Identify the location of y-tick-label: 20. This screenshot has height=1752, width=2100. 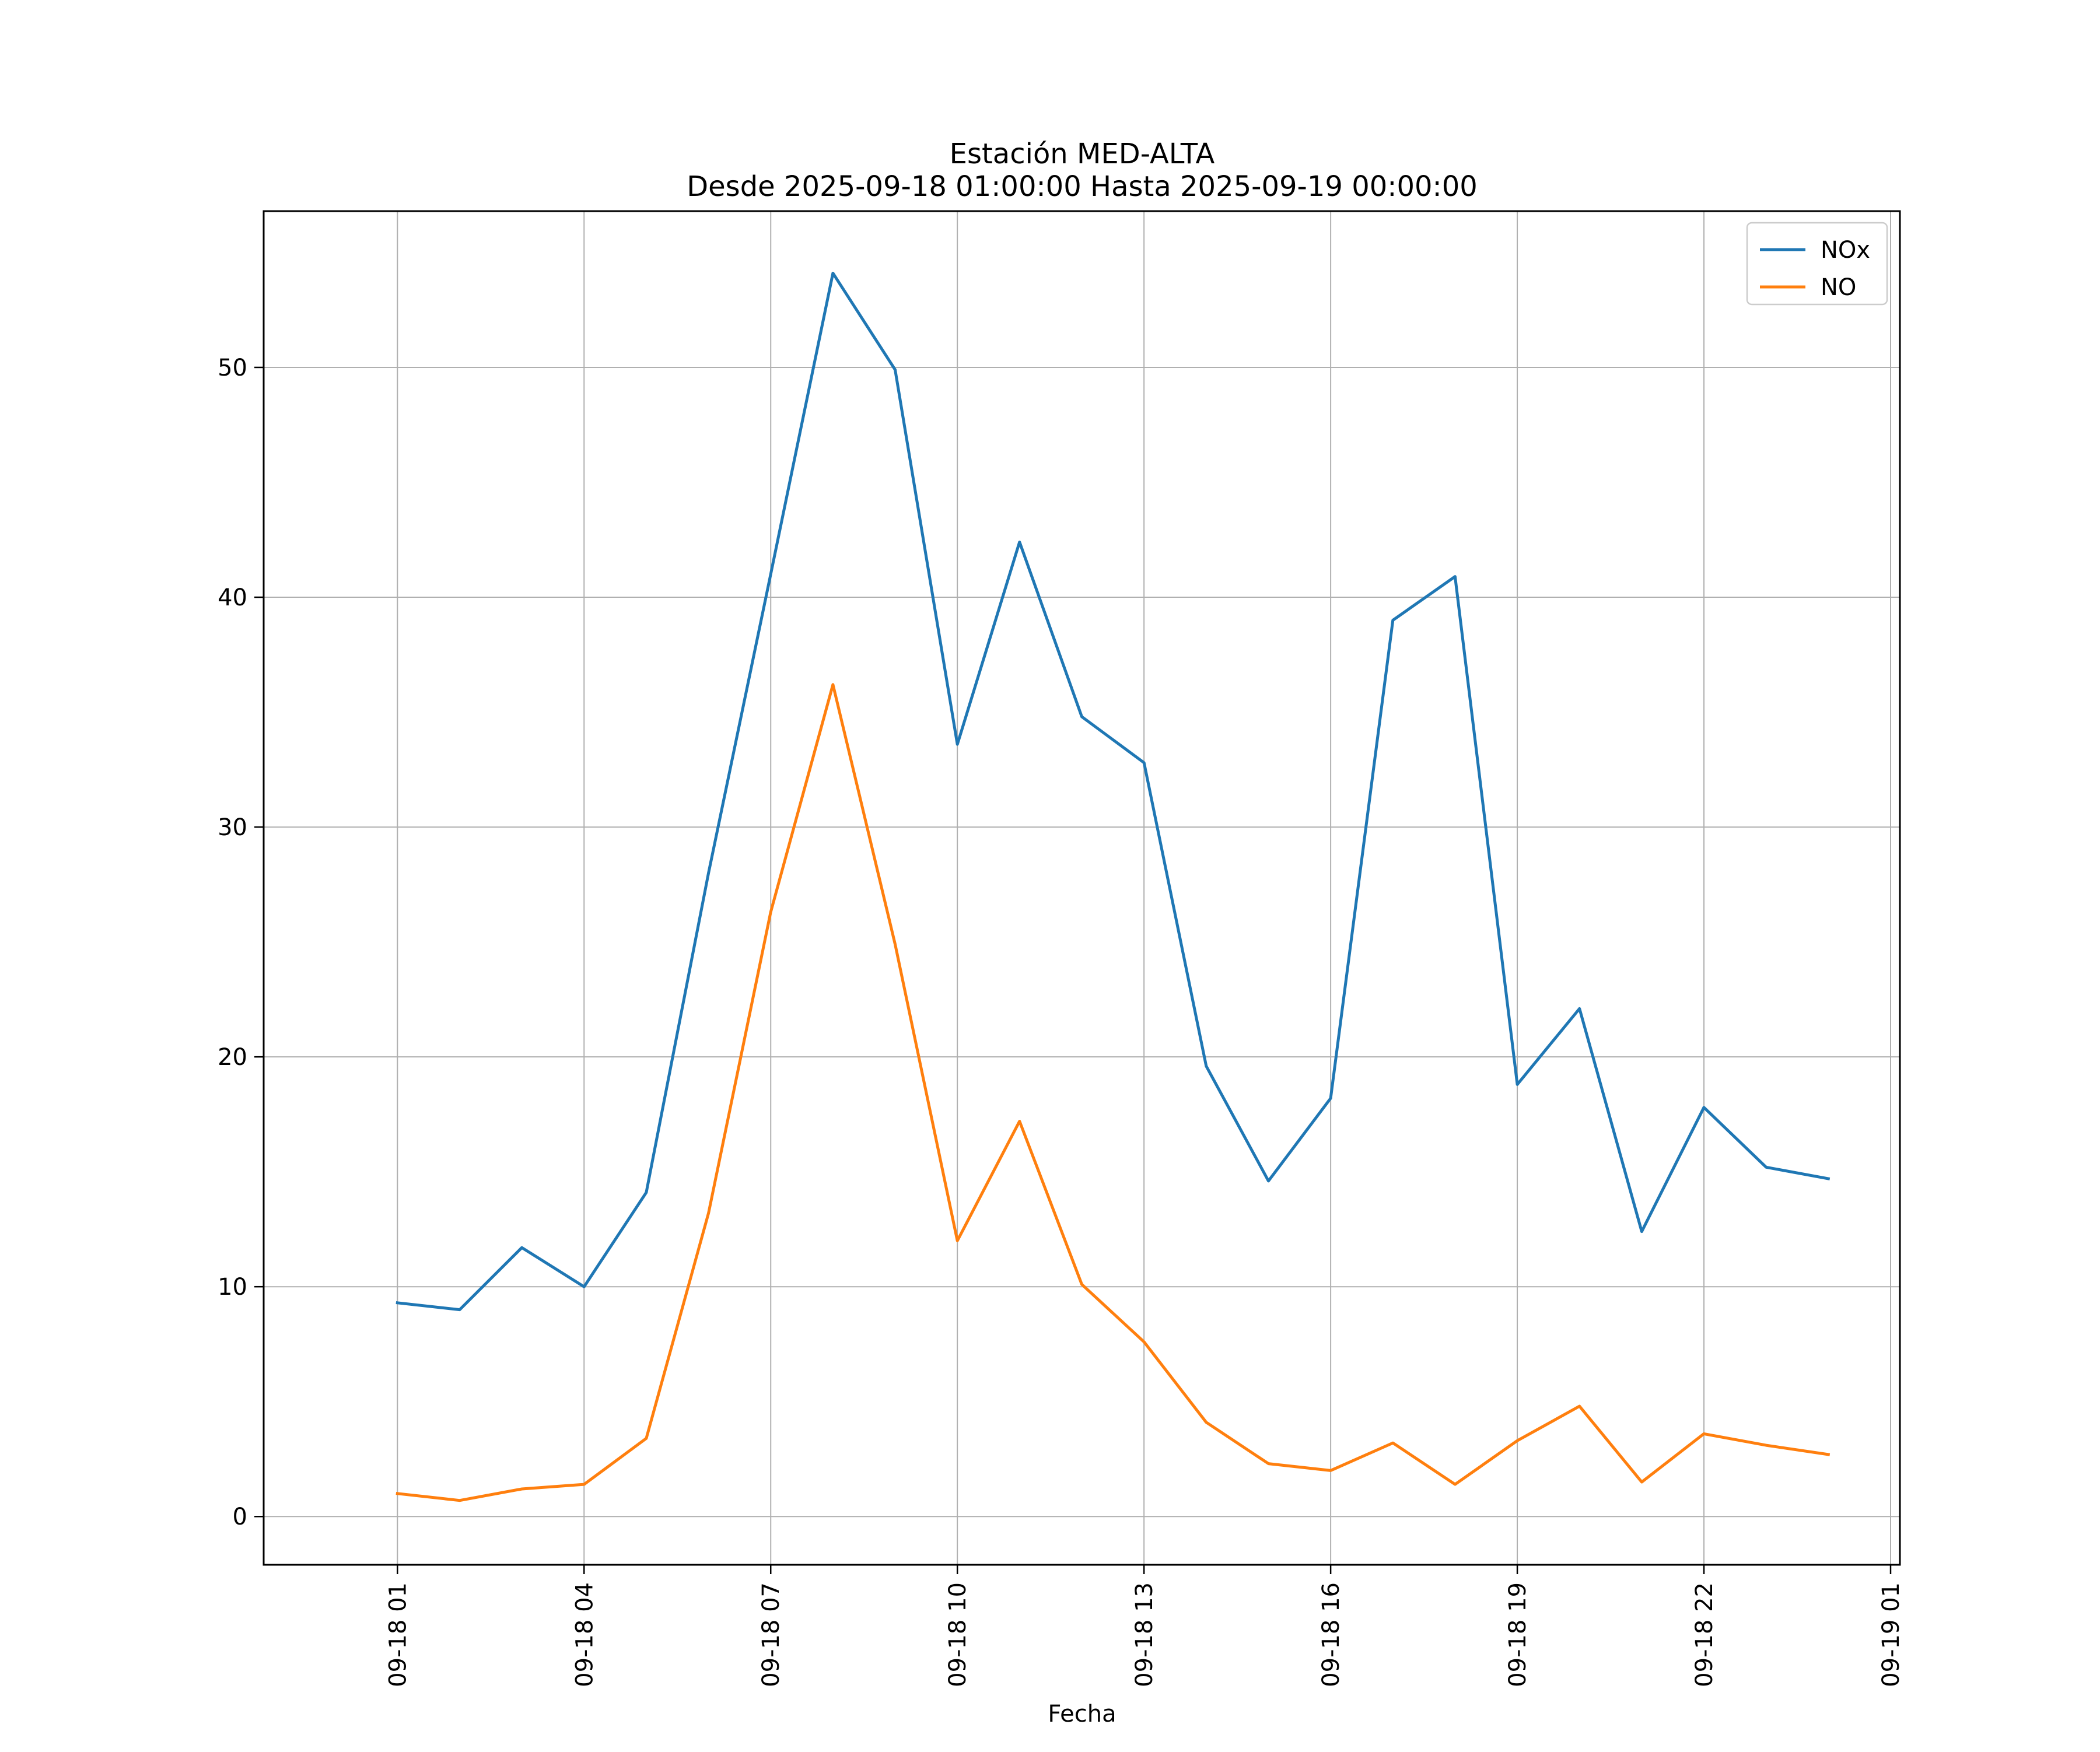
(232, 1057).